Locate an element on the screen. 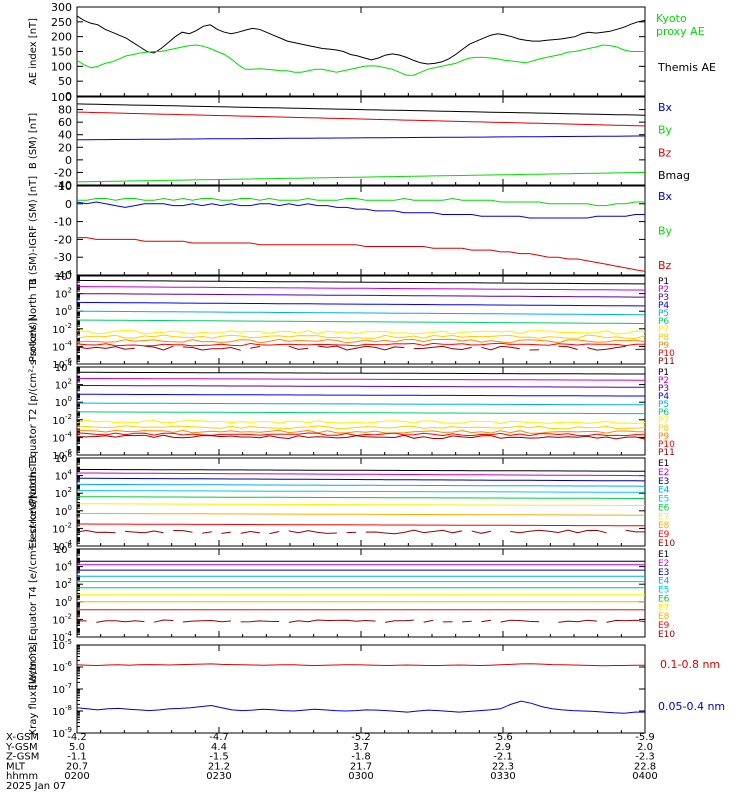 The width and height of the screenshot is (750, 800). legend-entry: P3 is located at coordinates (663, 389).